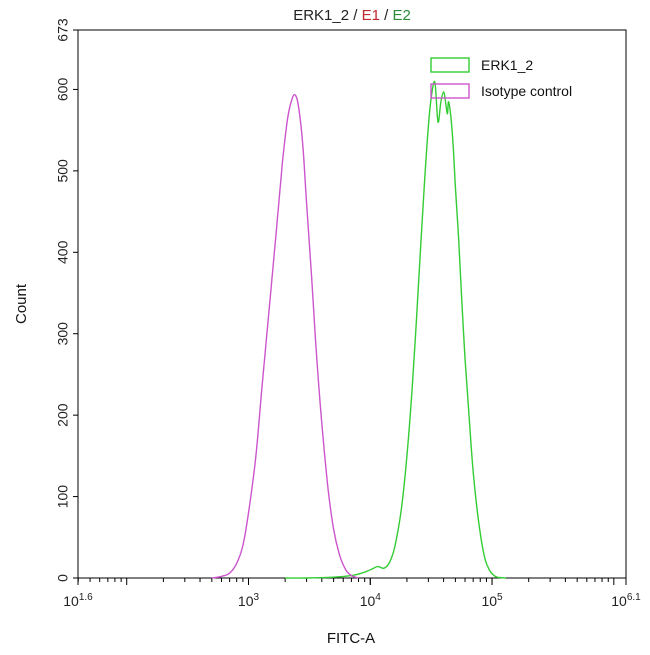 The image size is (650, 655). I want to click on y-tick-label: 500, so click(63, 171).